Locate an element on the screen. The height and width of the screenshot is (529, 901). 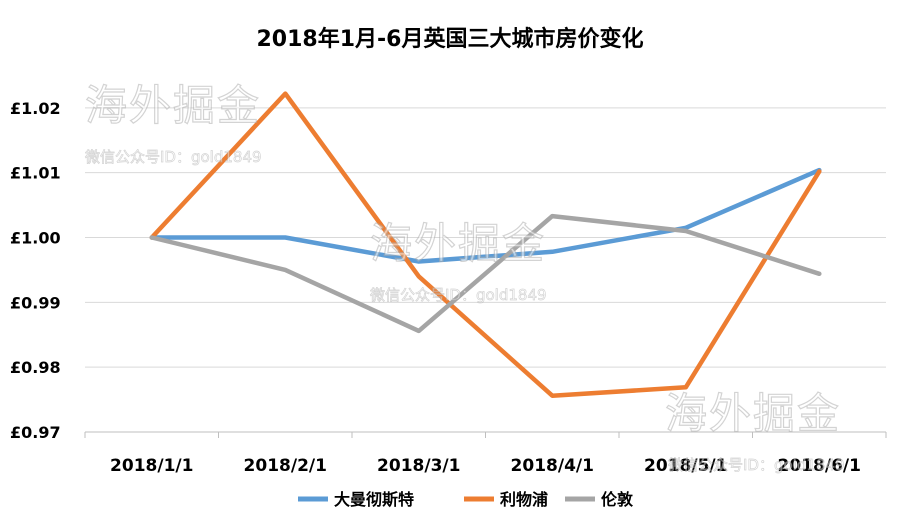
x-tick-label: 2018/6/1 is located at coordinates (819, 466).